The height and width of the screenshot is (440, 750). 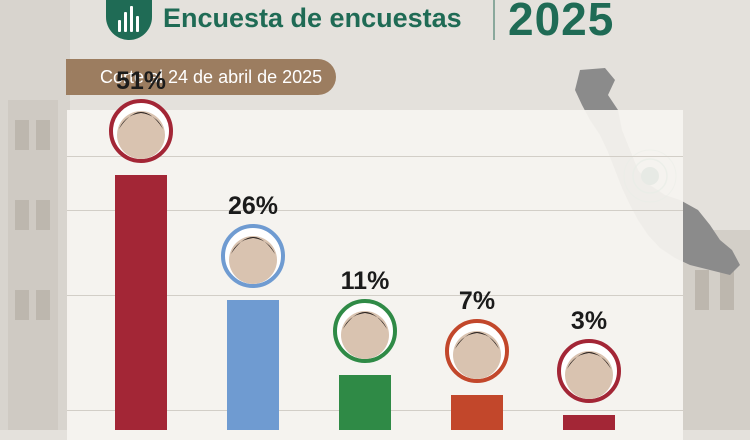 I want to click on logo, so click(x=129, y=20).